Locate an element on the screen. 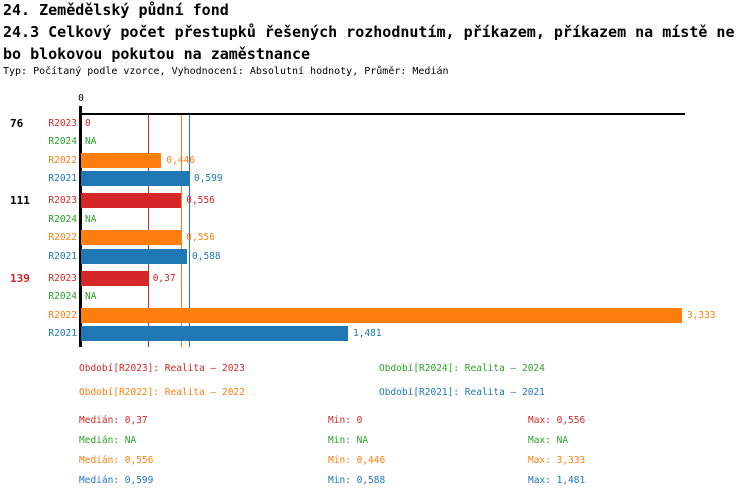 Image resolution: width=750 pixels, height=498 pixels. bar-value-label: 0,37 is located at coordinates (164, 278).